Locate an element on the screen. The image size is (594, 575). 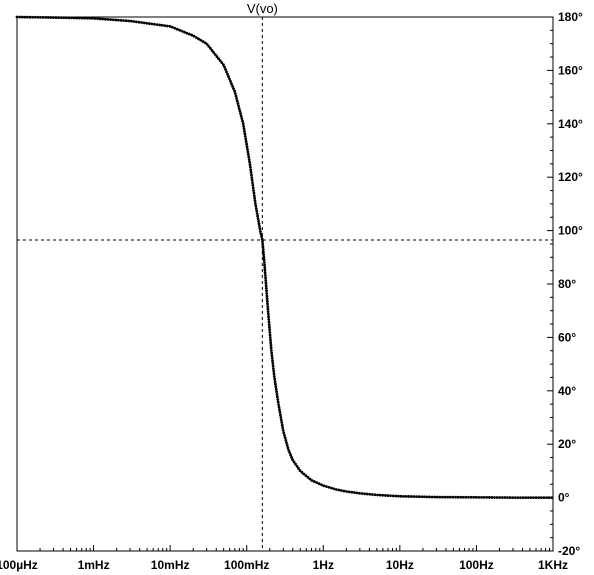
y-tick-label: 120° is located at coordinates (570, 177).